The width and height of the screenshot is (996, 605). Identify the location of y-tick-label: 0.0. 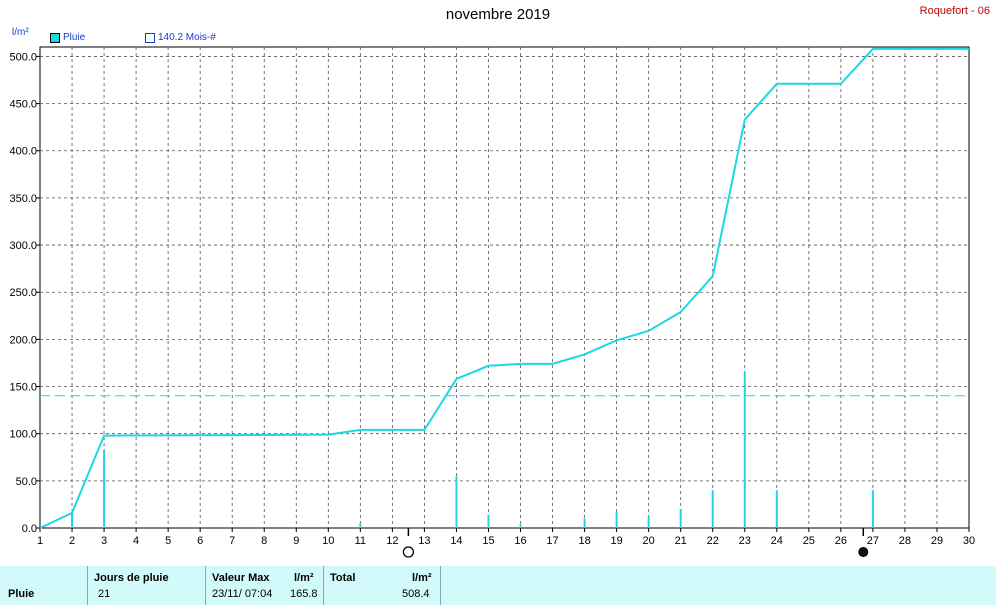
(29, 529).